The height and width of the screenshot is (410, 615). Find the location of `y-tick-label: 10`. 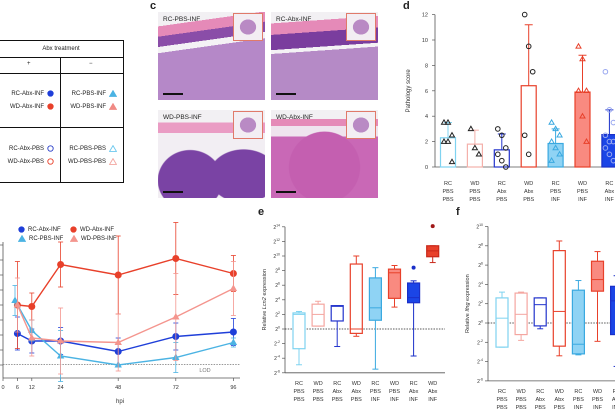

y-tick-label: 10 is located at coordinates (425, 41).